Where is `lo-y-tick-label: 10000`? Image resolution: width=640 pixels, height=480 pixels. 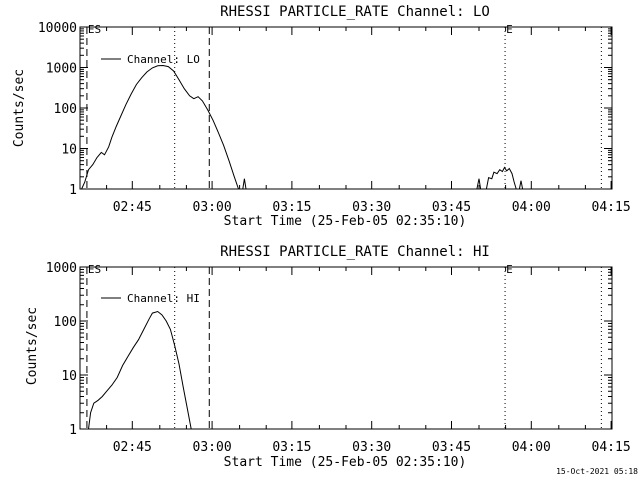
lo-y-tick-label: 10000 is located at coordinates (57, 28).